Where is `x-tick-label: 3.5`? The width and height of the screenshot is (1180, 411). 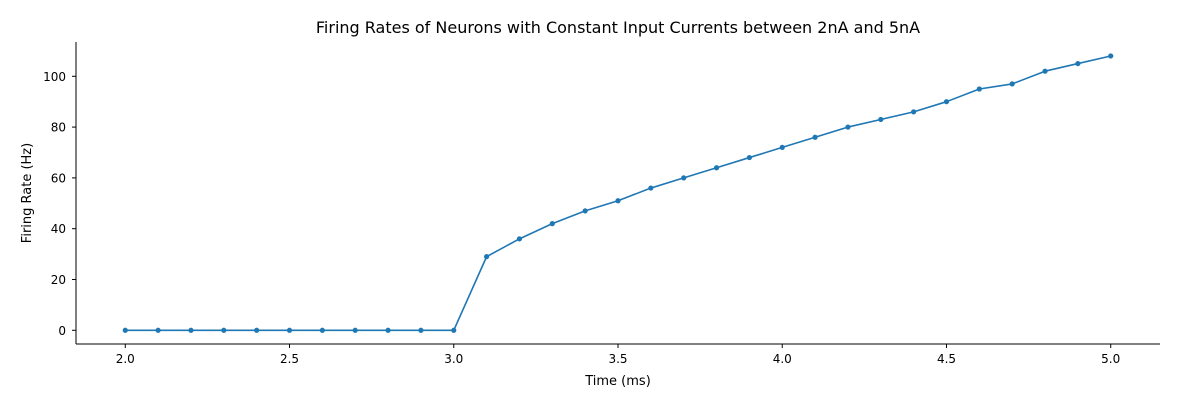 x-tick-label: 3.5 is located at coordinates (617, 359).